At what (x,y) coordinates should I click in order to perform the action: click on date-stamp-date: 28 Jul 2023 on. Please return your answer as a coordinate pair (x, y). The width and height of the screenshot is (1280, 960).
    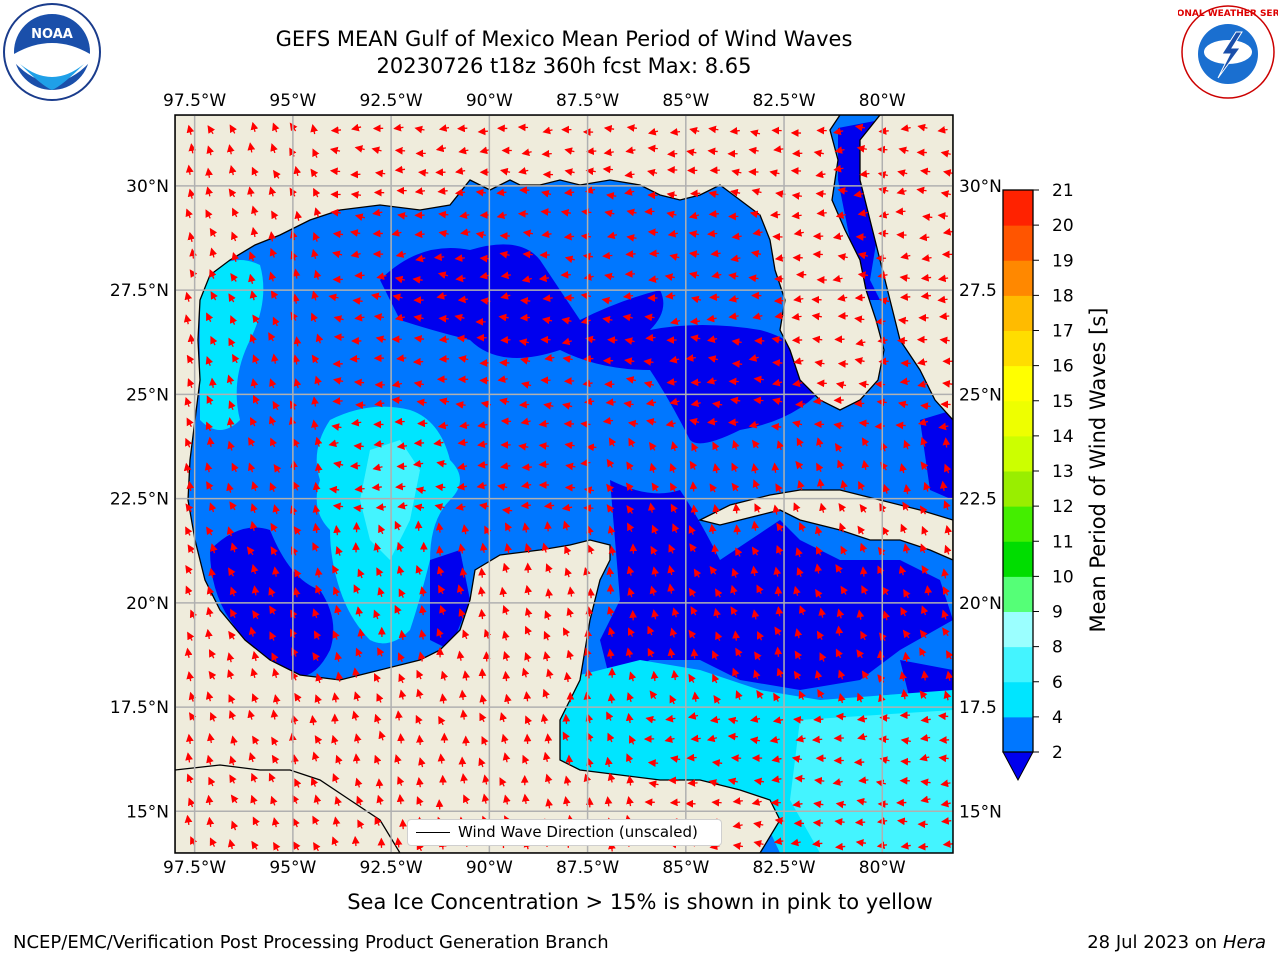
    Looking at the image, I should click on (1155, 942).